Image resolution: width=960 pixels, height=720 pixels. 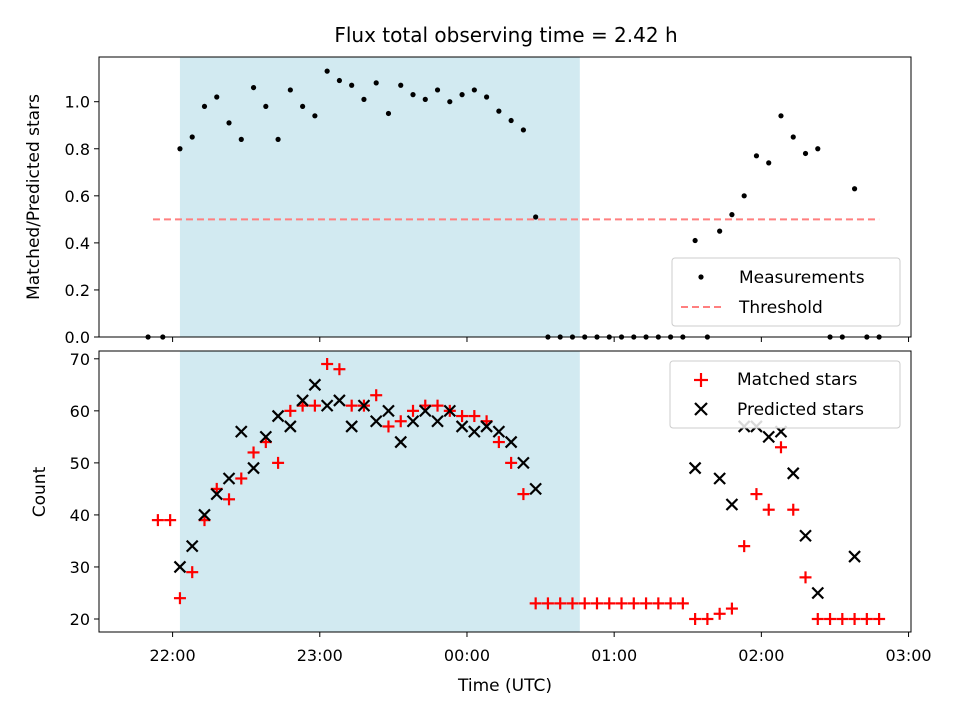 What do you see at coordinates (40, 491) in the screenshot?
I see `bottom-y-axis-label: Count` at bounding box center [40, 491].